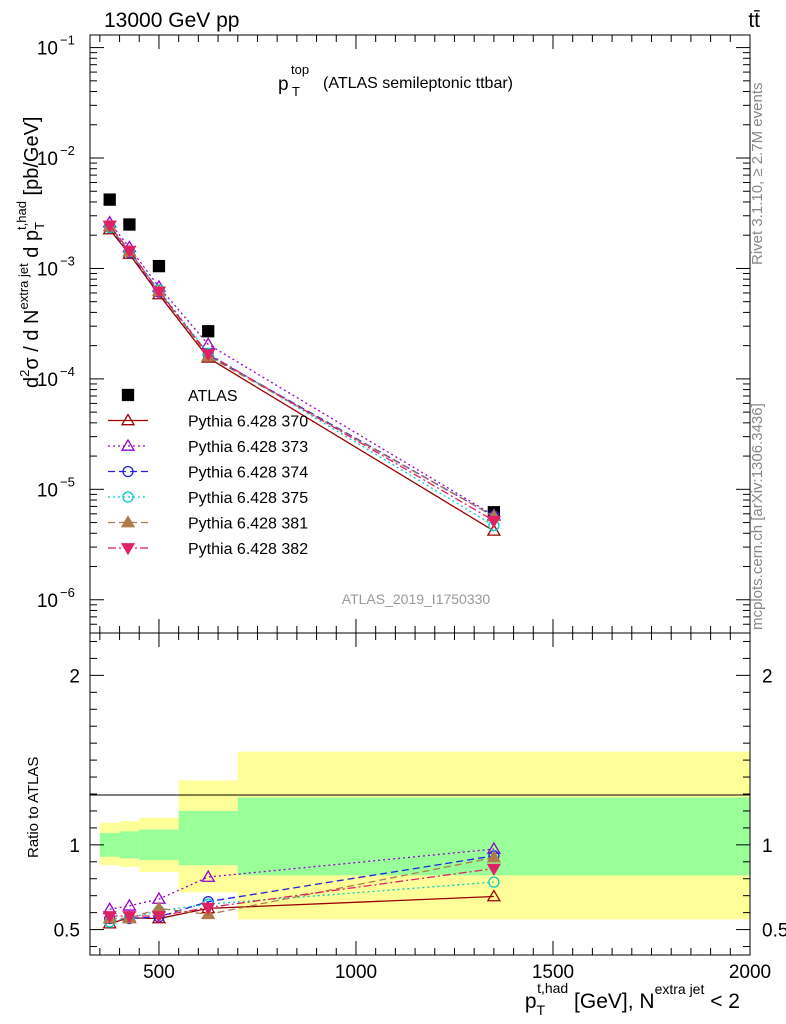  I want to click on svg-text: p, so click(283, 84).